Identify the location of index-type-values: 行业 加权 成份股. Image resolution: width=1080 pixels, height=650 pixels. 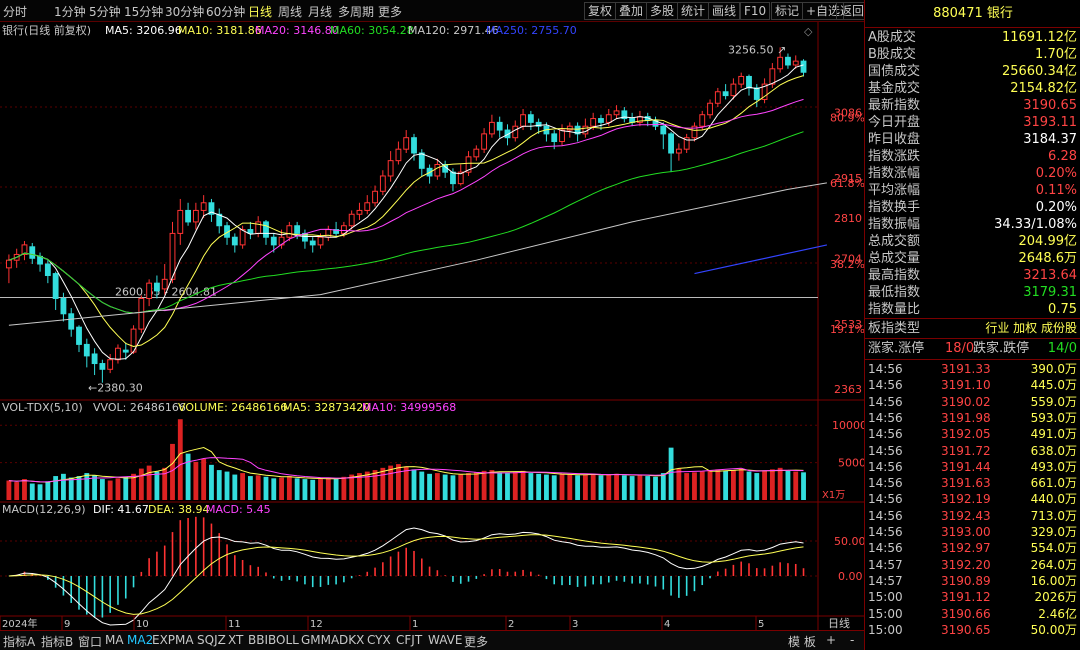
(1031, 328).